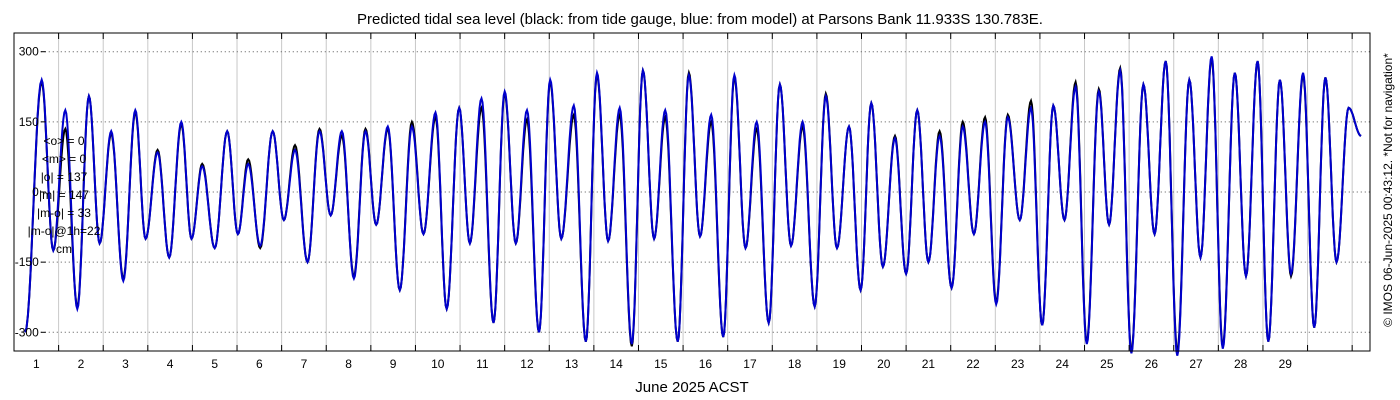 Image resolution: width=1400 pixels, height=400 pixels. I want to click on x-tick-label: 11, so click(482, 364).